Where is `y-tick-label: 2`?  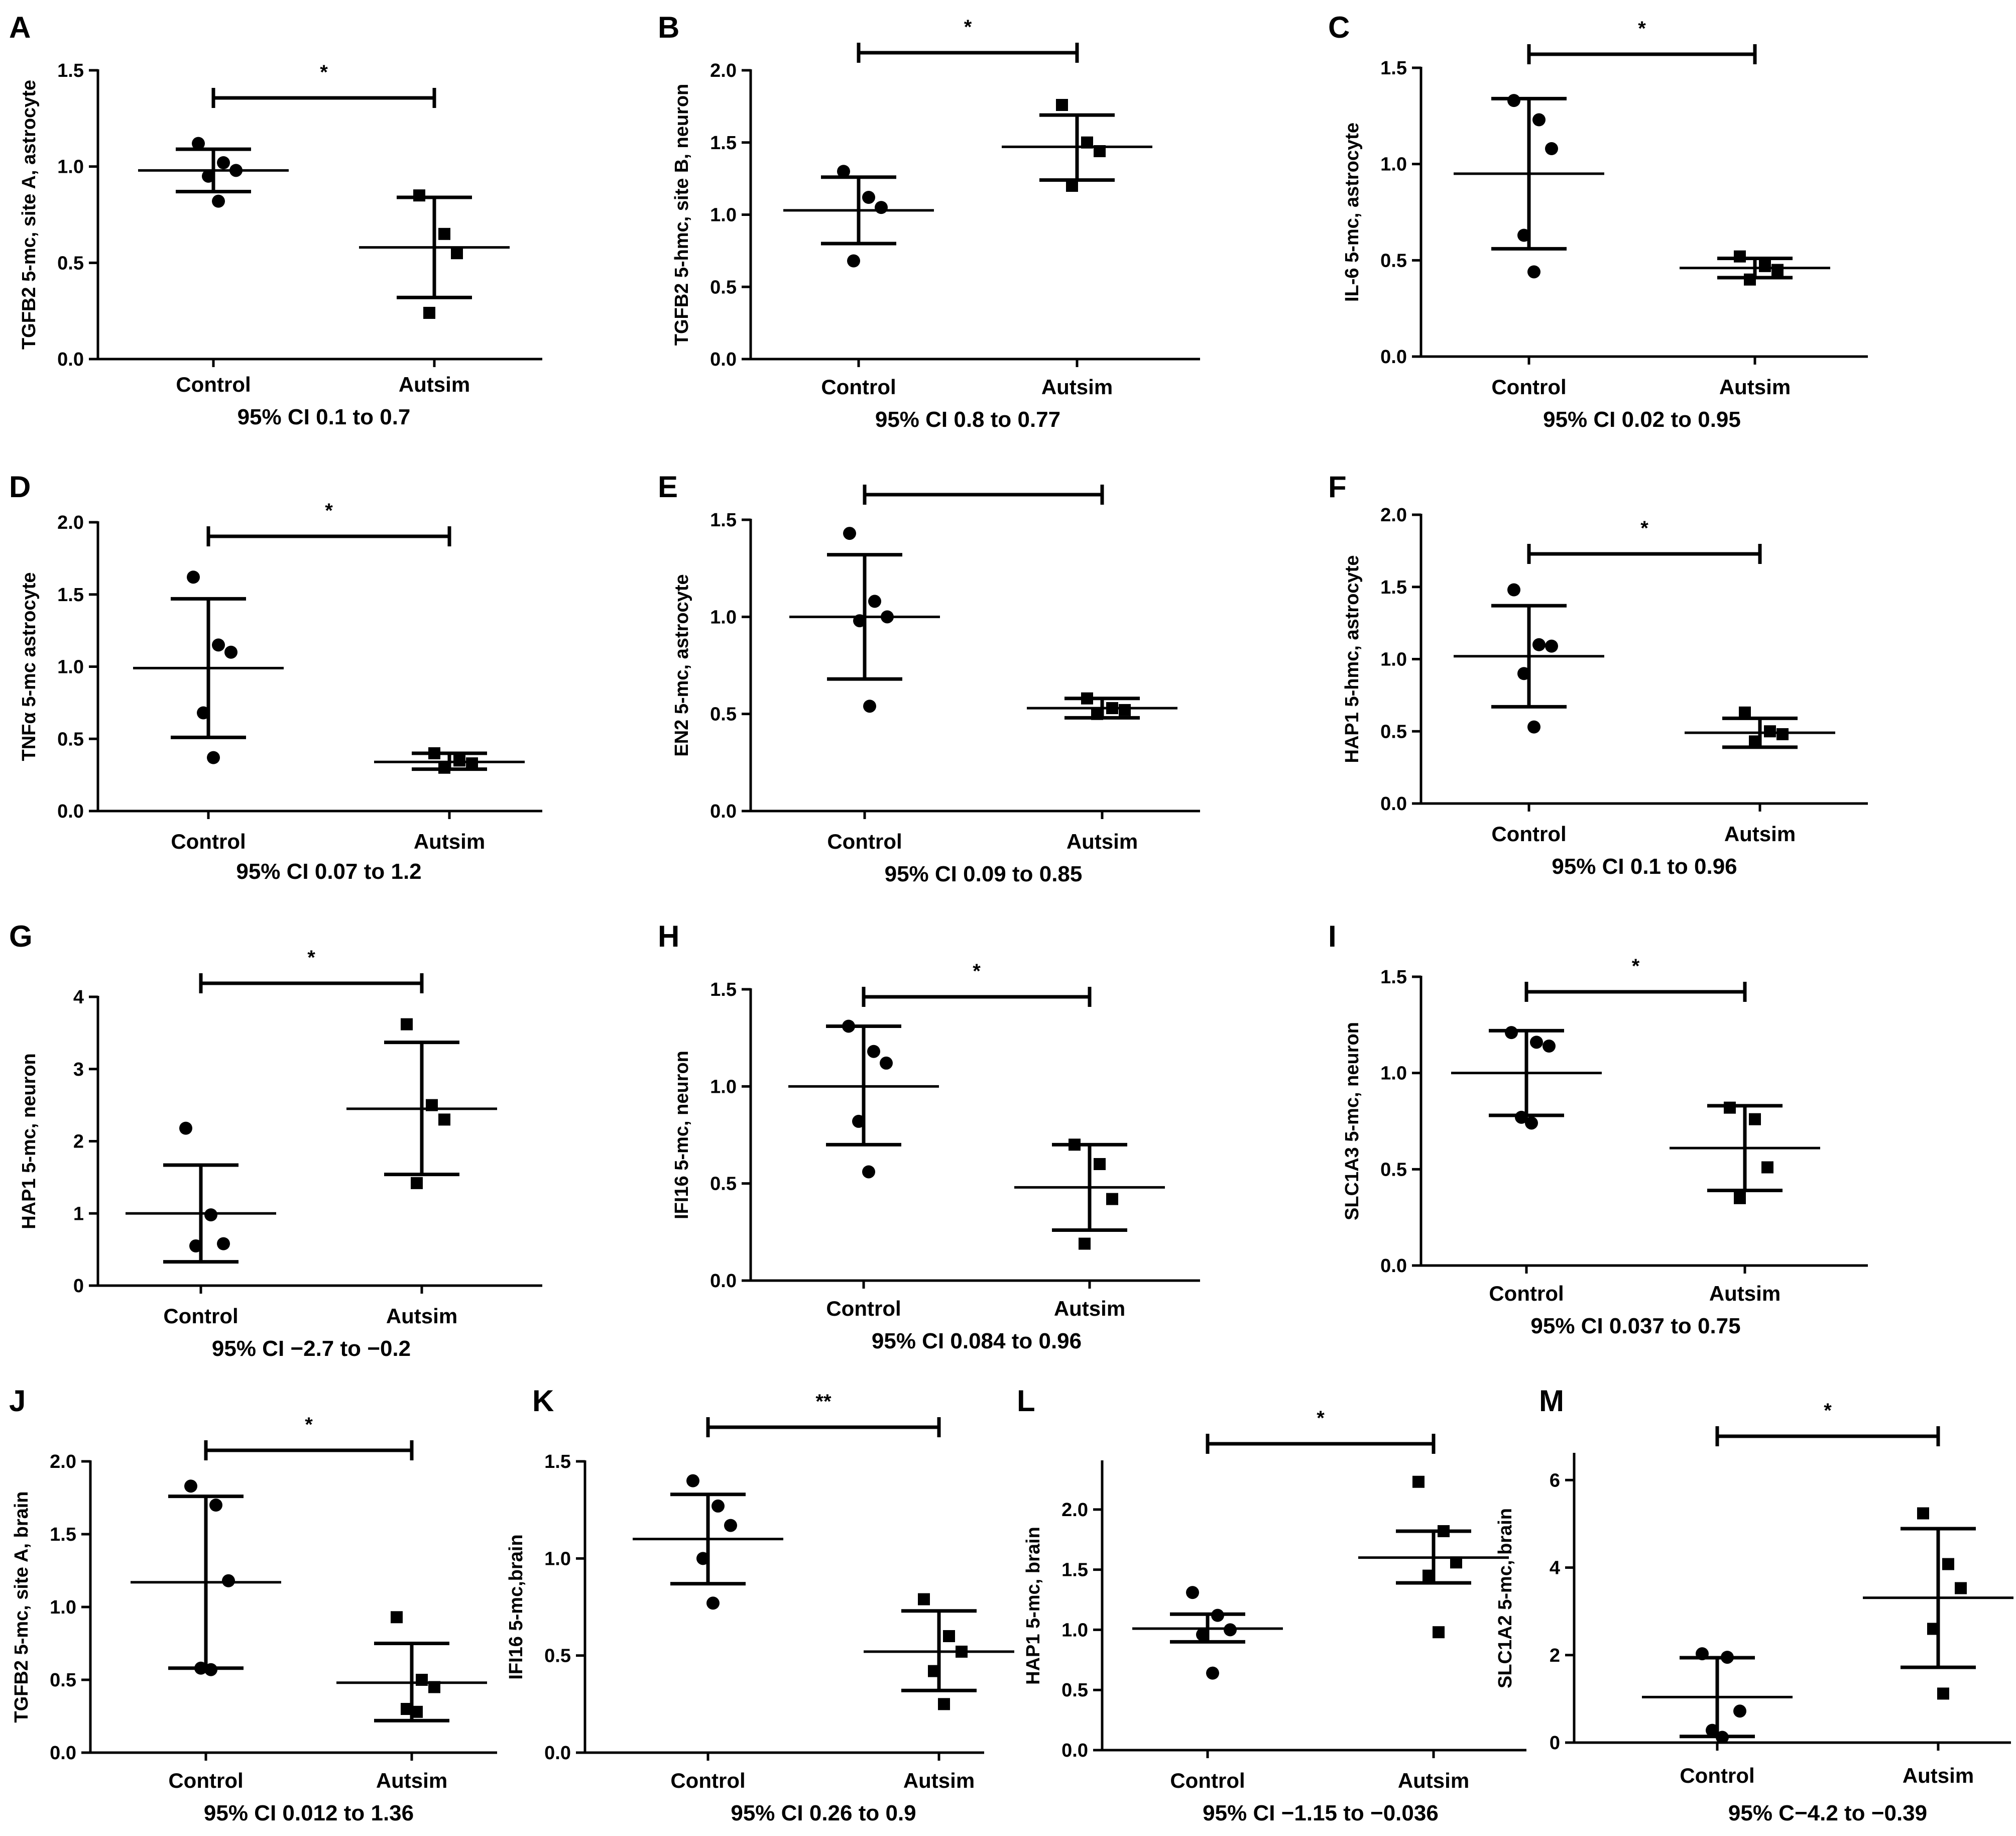
y-tick-label: 2 is located at coordinates (78, 1142).